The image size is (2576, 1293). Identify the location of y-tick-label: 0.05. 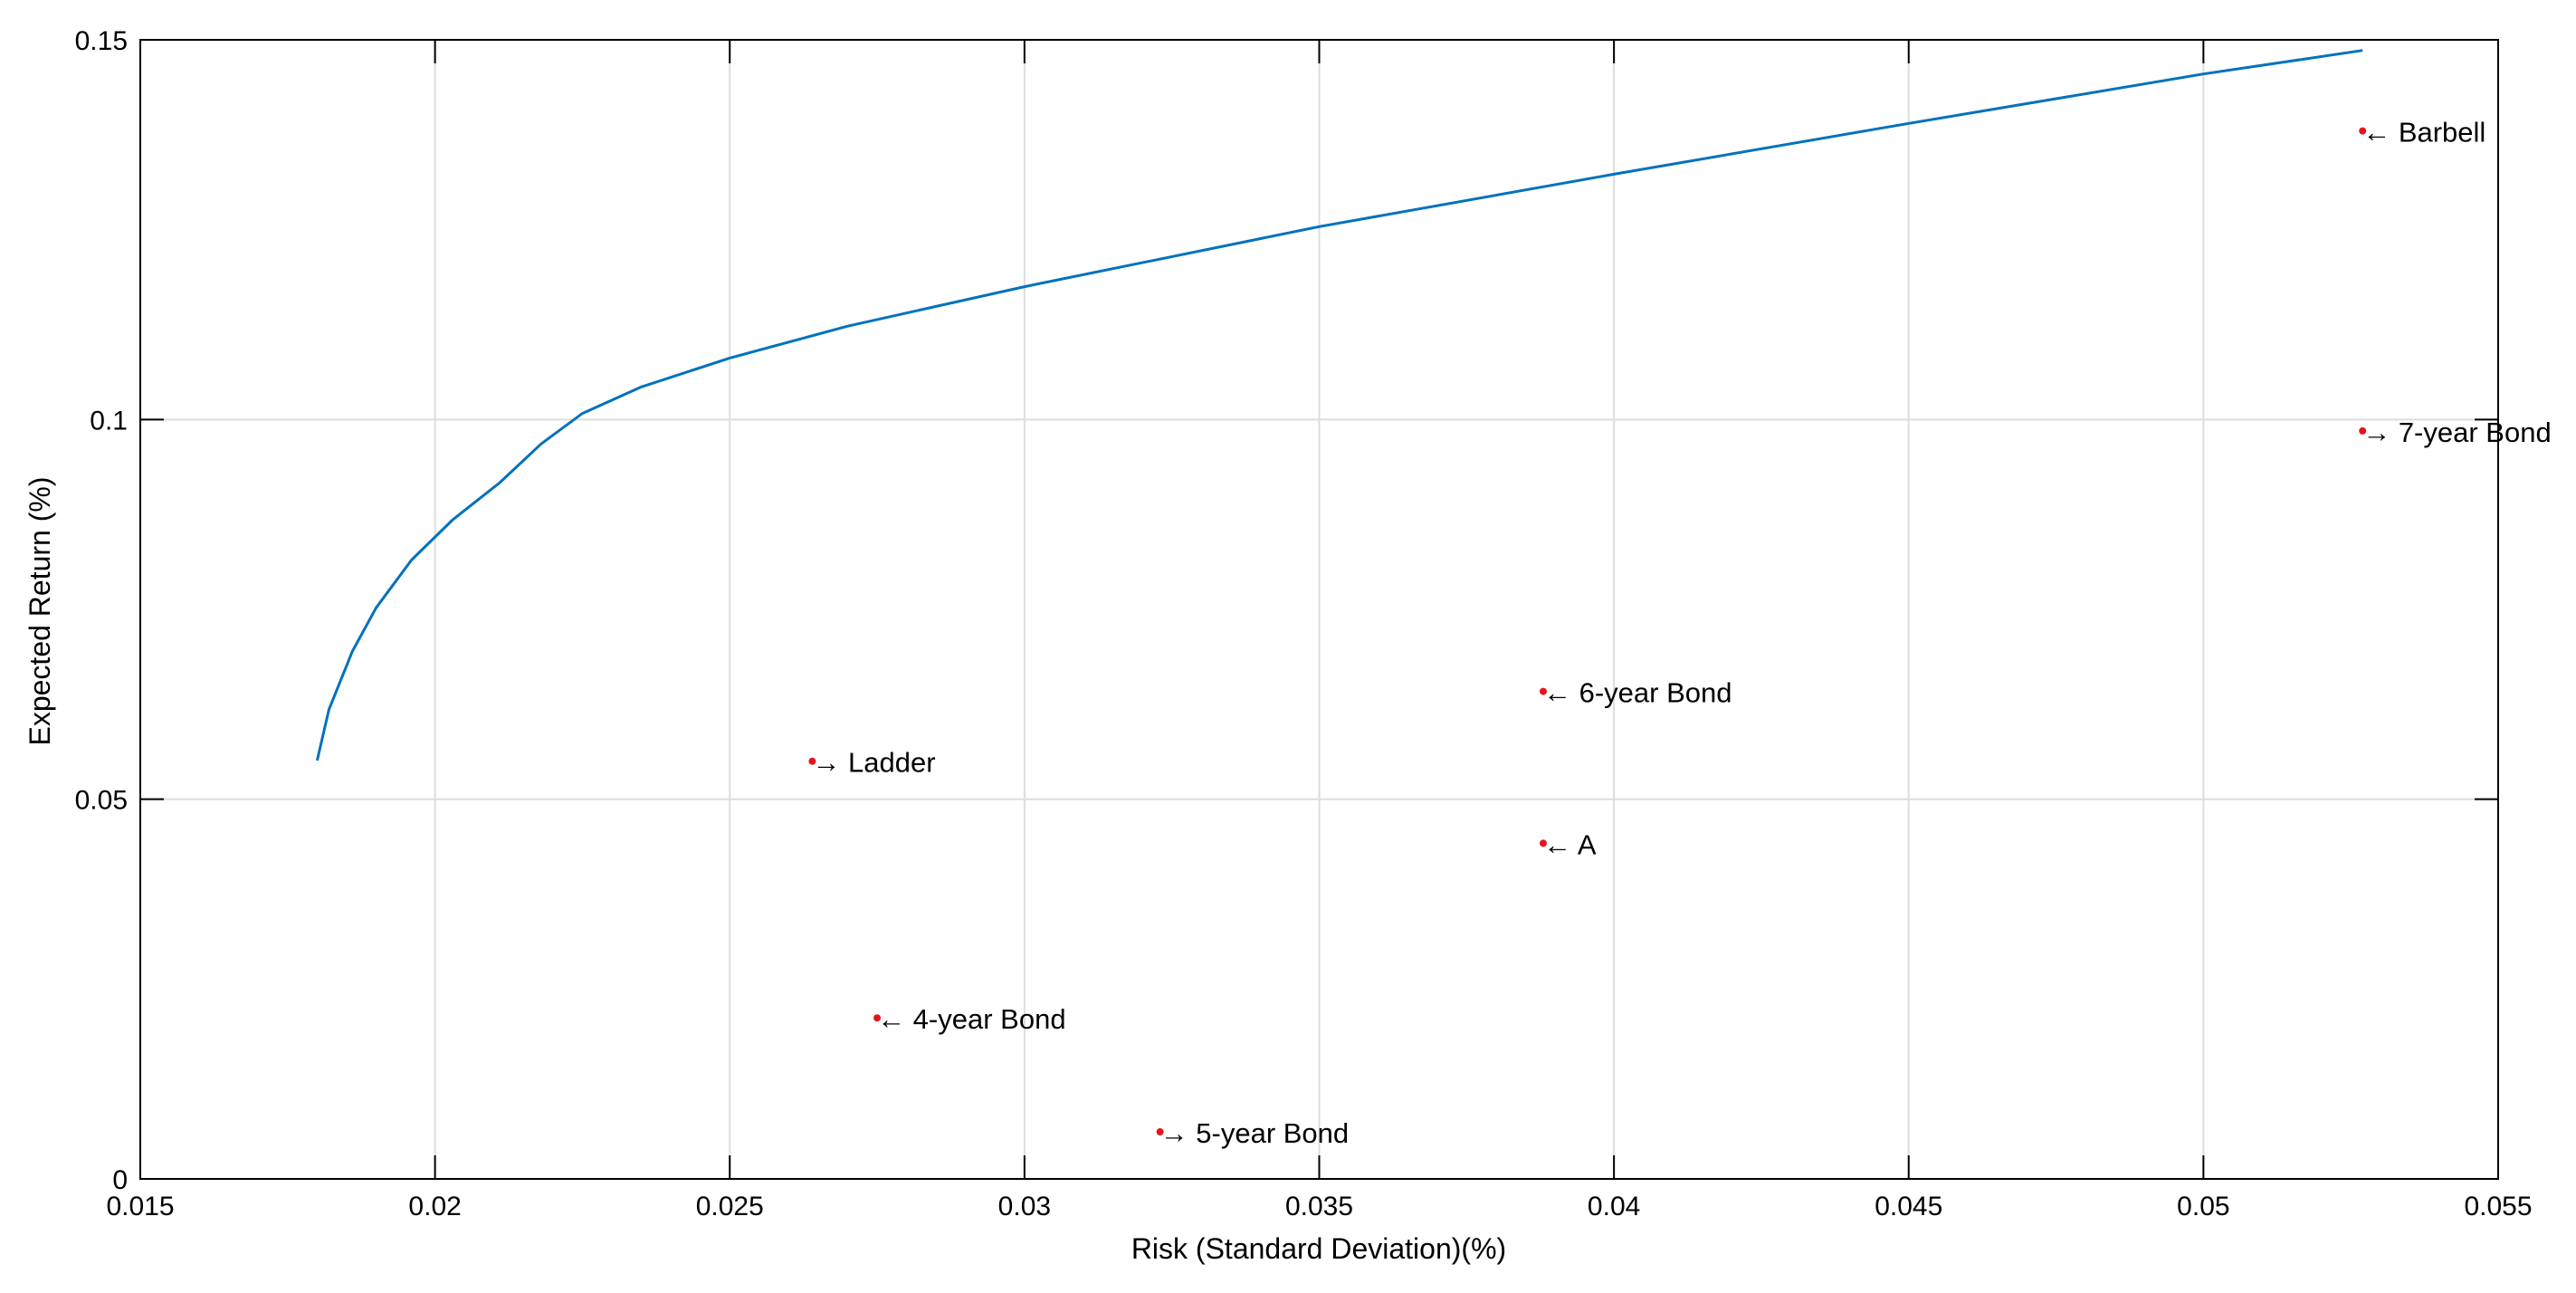
(101, 801).